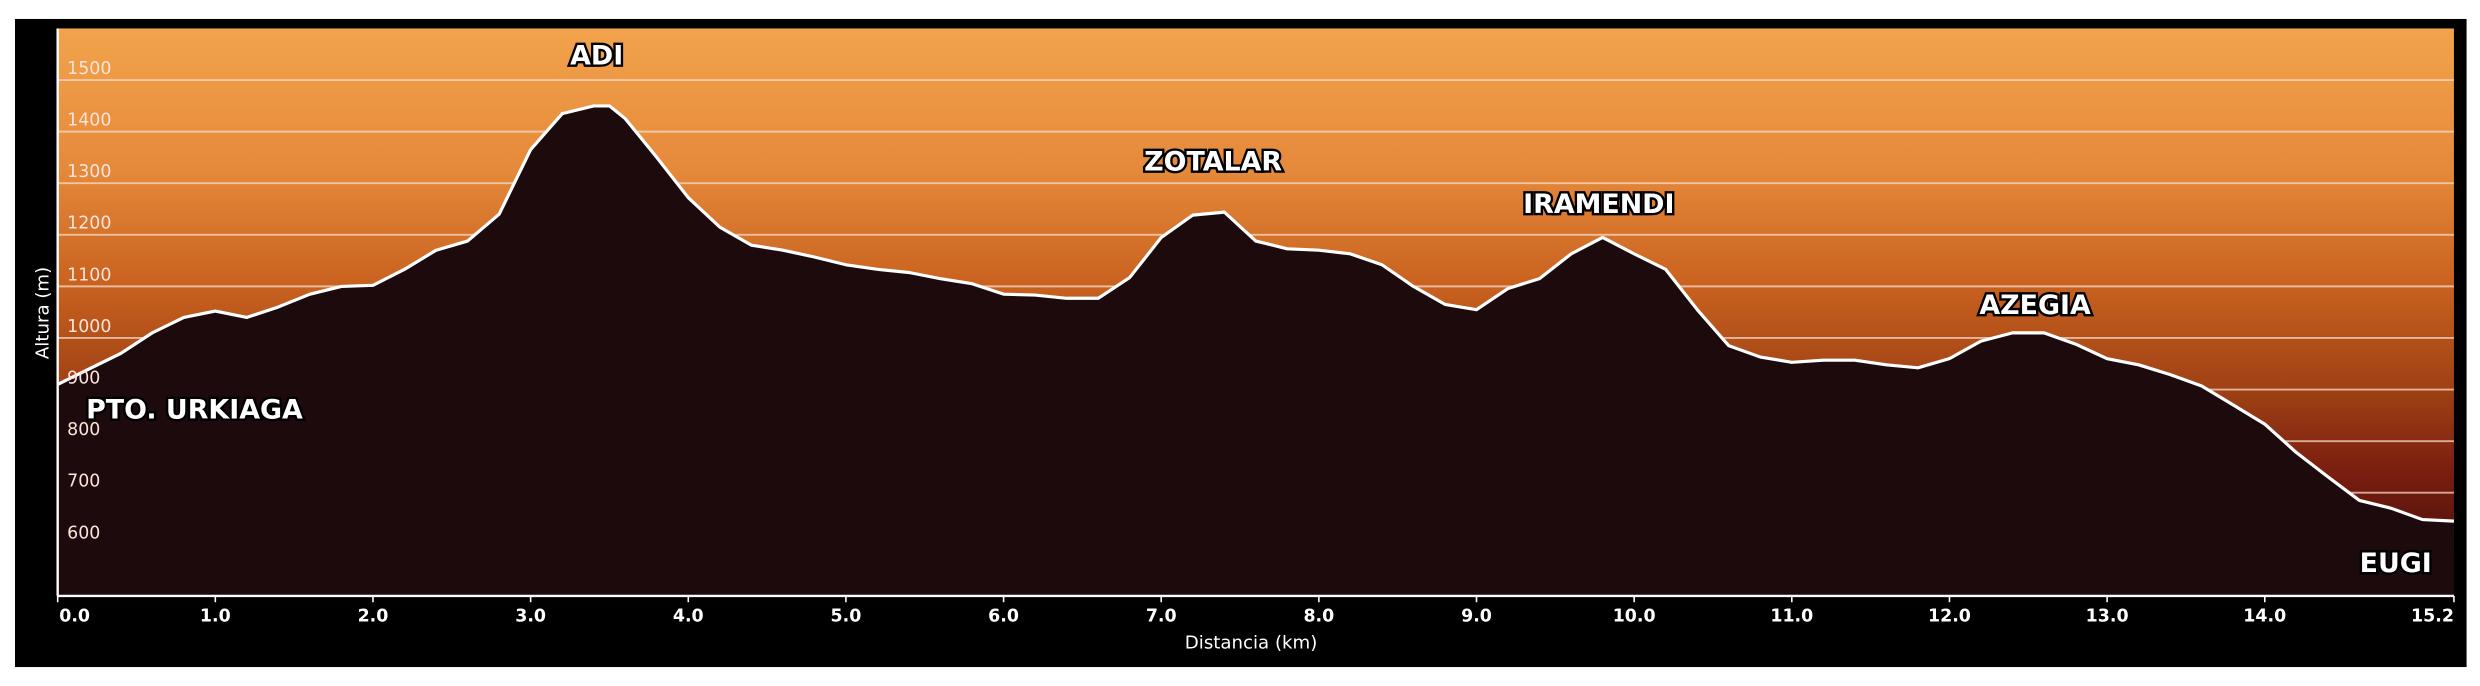 This screenshot has height=686, width=2480. Describe the element at coordinates (89, 69) in the screenshot. I see `y-tick-label: 1500` at that location.